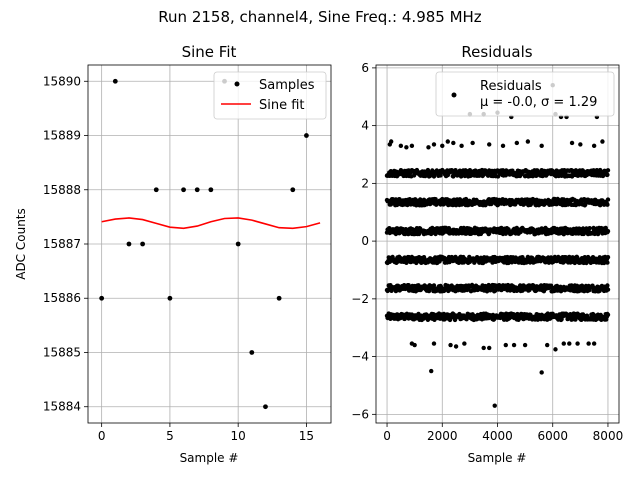 Image resolution: width=640 pixels, height=484 pixels. Describe the element at coordinates (270, 95) in the screenshot. I see `sine-fit-legend: Samples Sine fit` at that location.